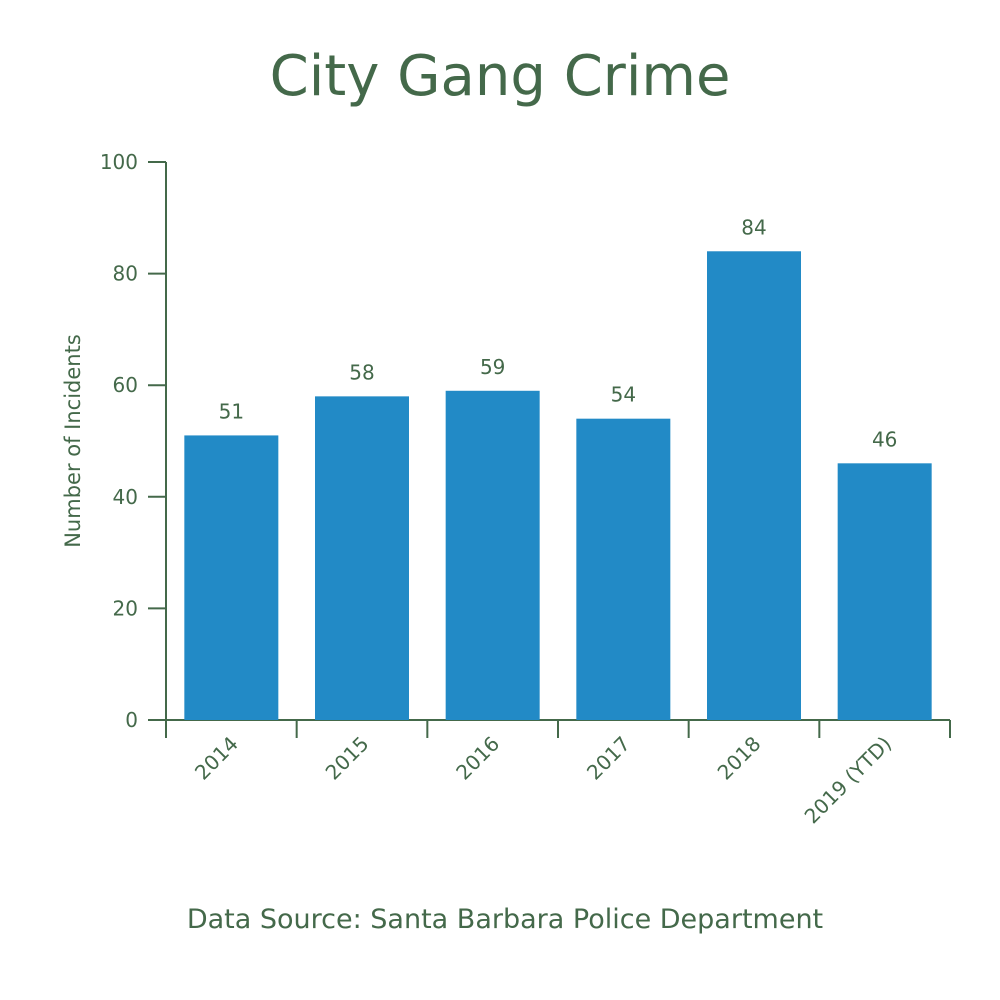 The width and height of the screenshot is (1000, 1000). Describe the element at coordinates (131, 720) in the screenshot. I see `y-tick-label: 0` at that location.